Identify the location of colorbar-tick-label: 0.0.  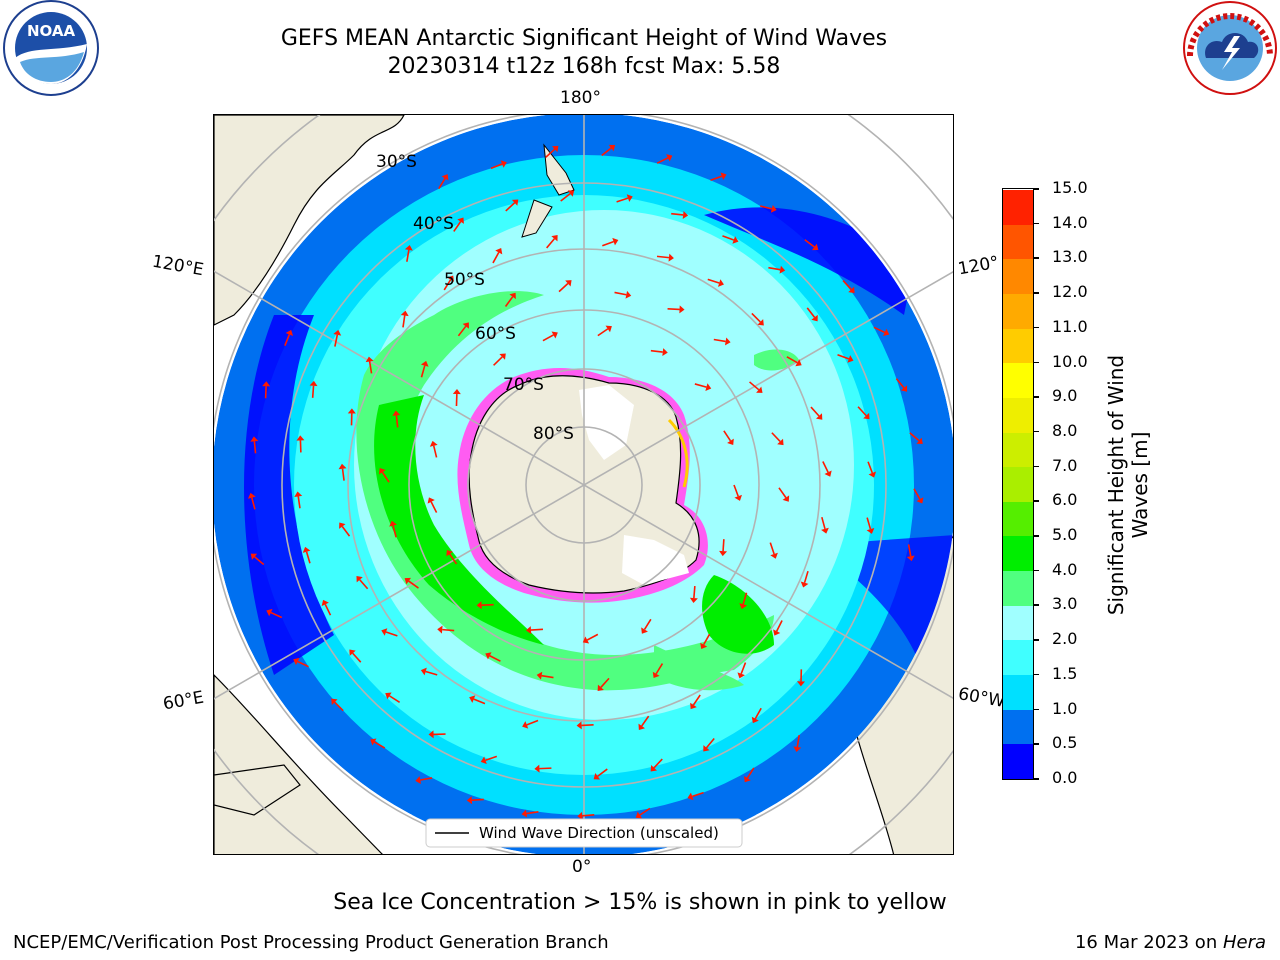
(1065, 777).